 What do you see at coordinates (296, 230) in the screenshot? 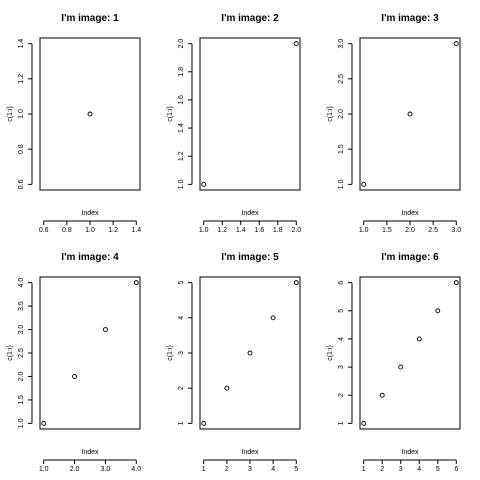
I see `chart-2-x-tick-label: 2.0` at bounding box center [296, 230].